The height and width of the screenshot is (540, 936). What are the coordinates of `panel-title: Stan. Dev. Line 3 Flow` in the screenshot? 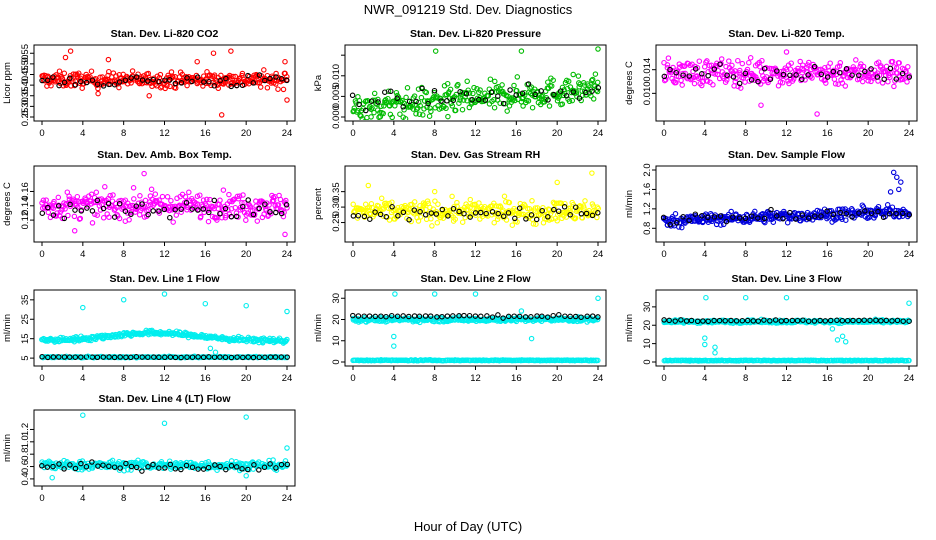 It's located at (786, 279).